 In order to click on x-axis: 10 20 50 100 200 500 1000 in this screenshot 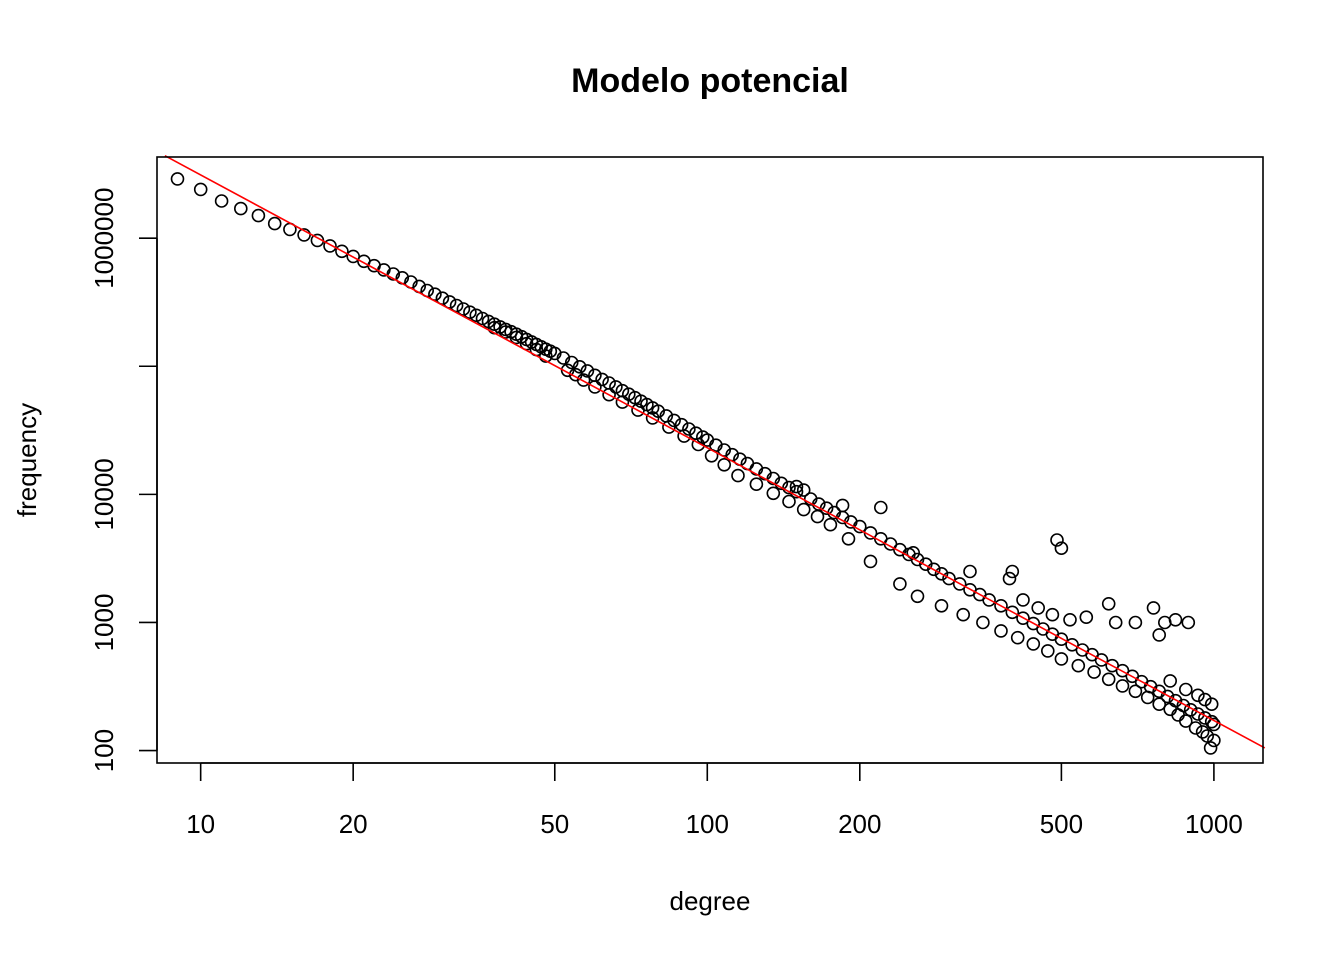, I will do `click(714, 800)`.